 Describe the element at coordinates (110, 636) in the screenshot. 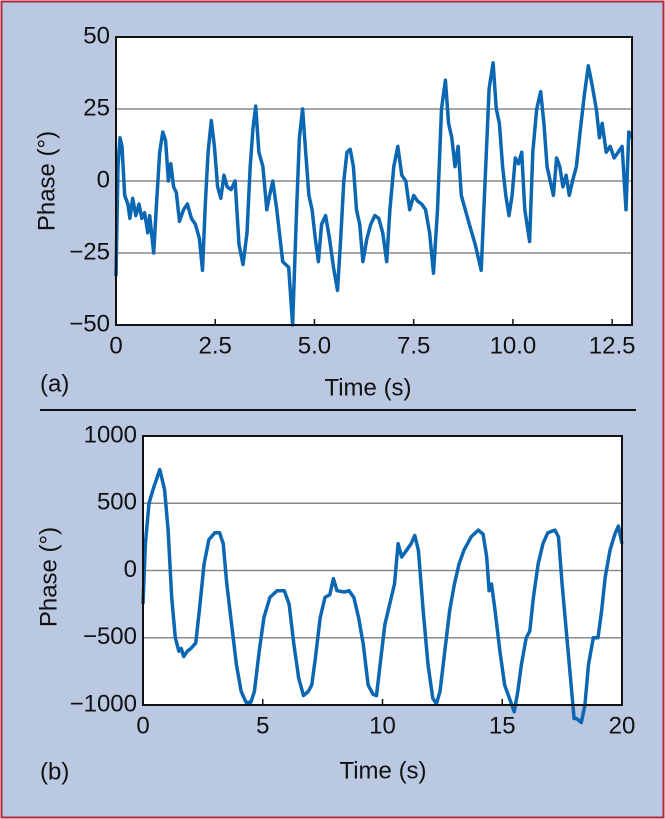

I see `y-tick-label: −500` at that location.